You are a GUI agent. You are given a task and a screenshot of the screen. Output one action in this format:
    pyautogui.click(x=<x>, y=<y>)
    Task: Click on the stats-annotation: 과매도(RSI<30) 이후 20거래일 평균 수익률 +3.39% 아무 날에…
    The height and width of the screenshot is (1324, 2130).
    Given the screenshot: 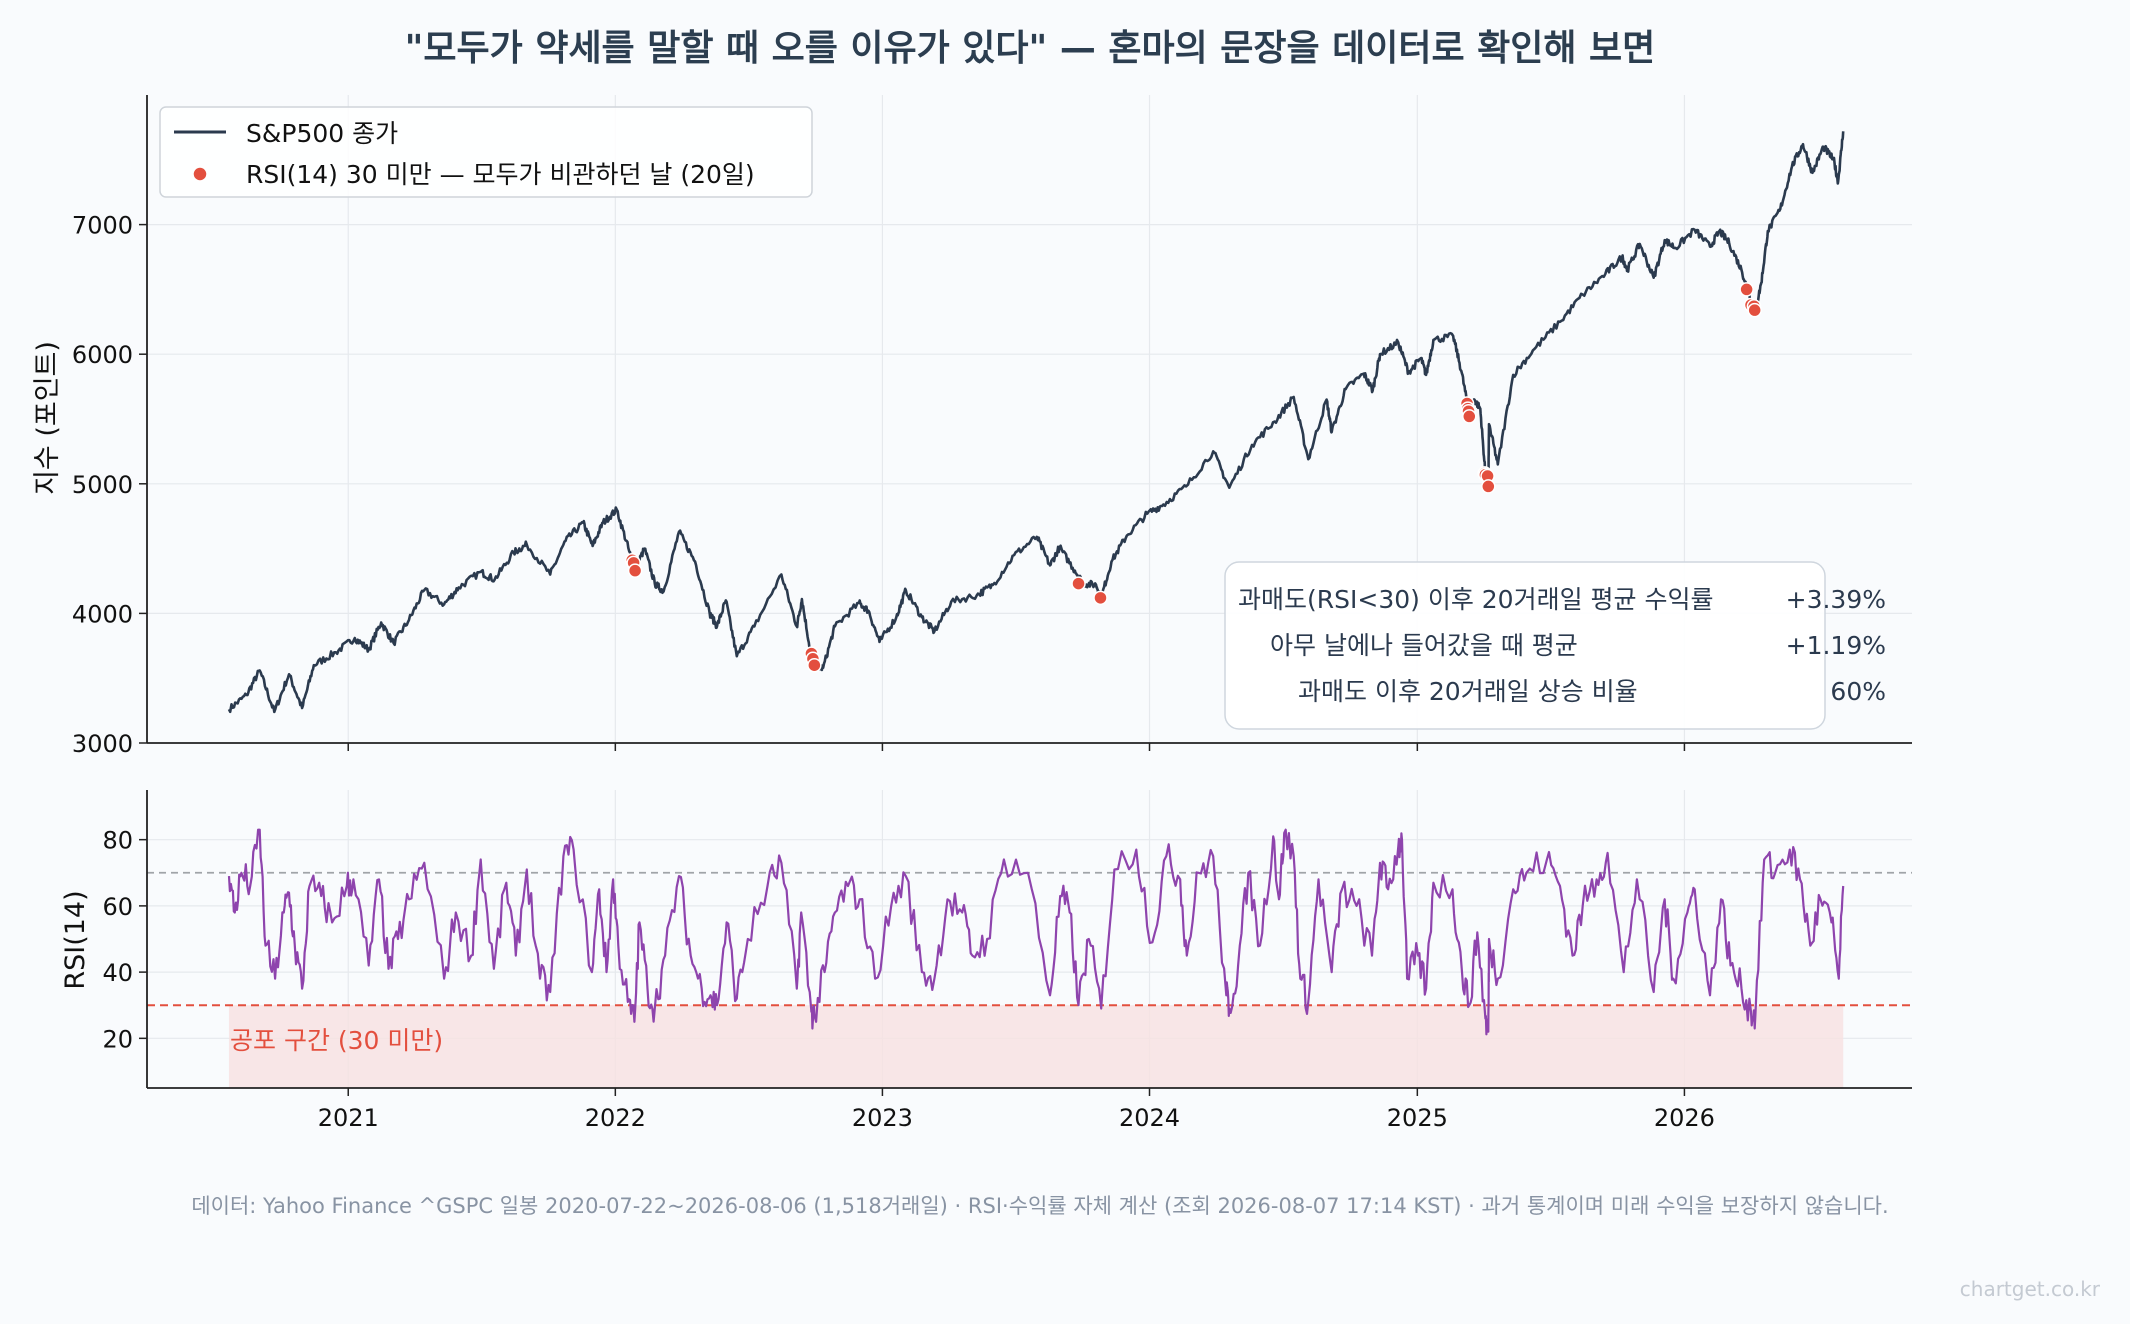 What is the action you would take?
    pyautogui.click(x=1555, y=645)
    